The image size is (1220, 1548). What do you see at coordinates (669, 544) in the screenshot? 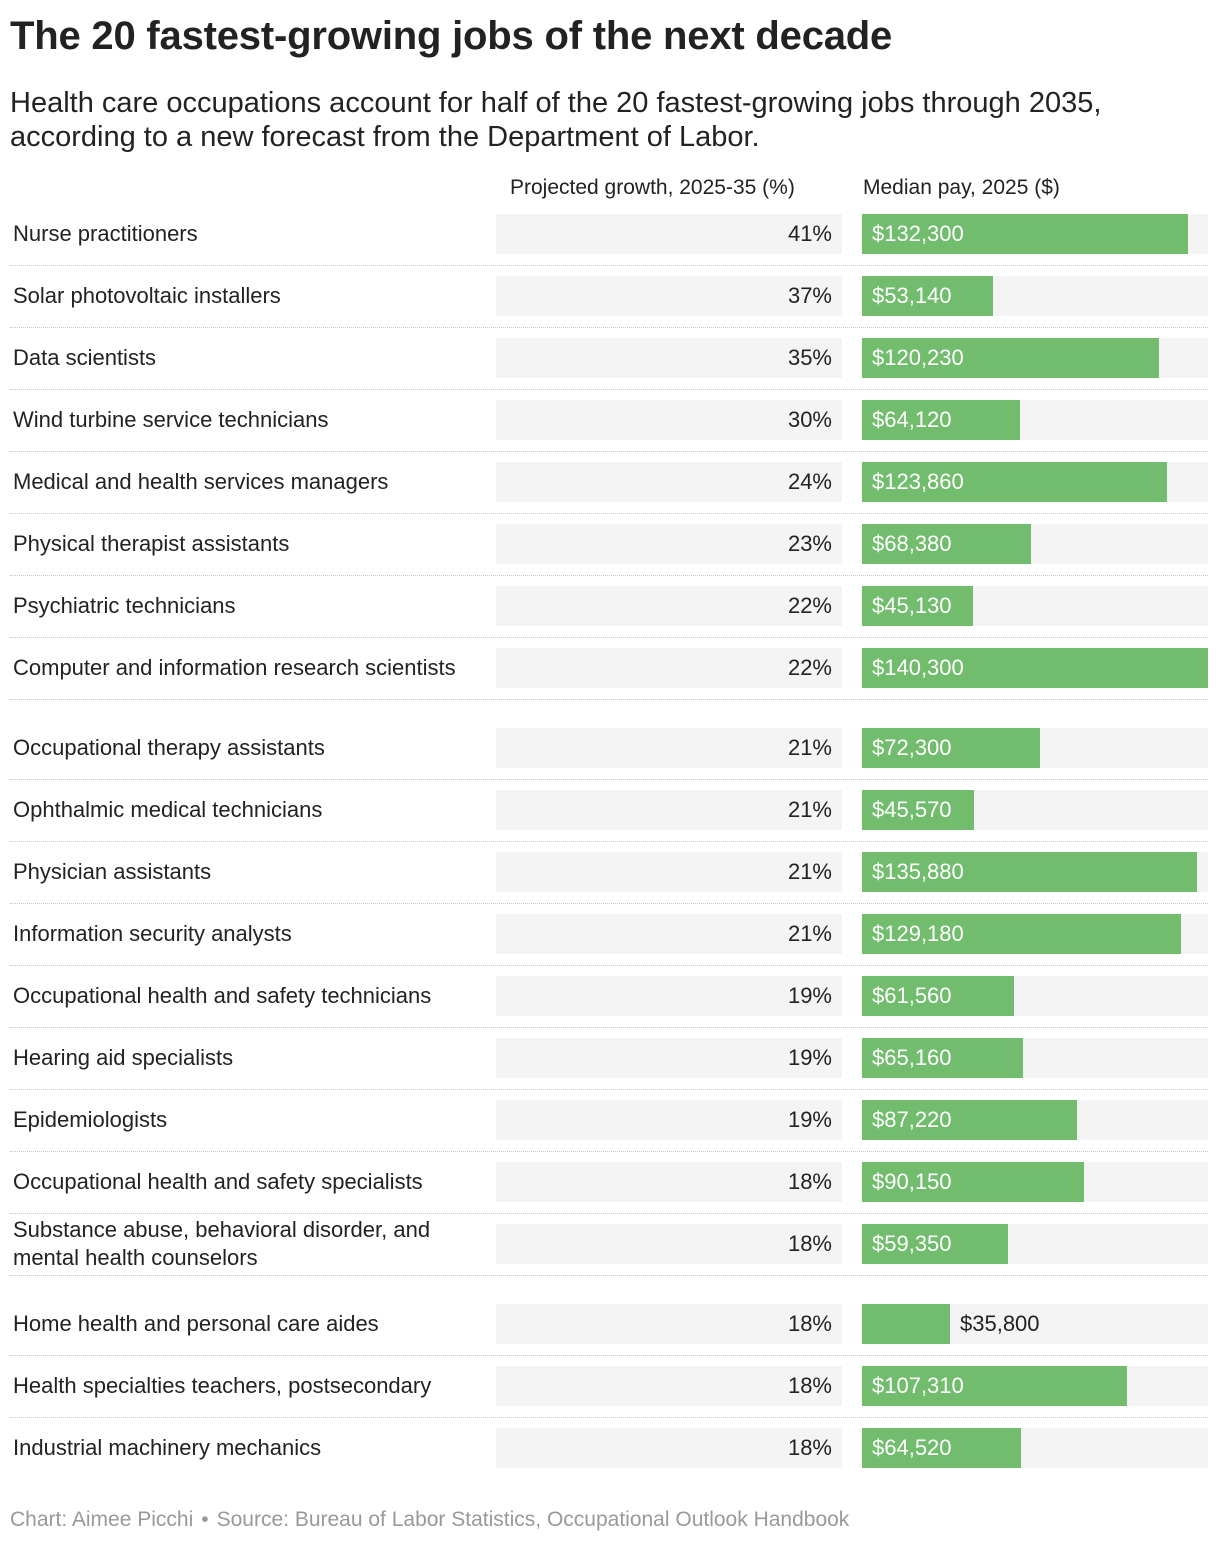
I see `growth-cell: 23%` at bounding box center [669, 544].